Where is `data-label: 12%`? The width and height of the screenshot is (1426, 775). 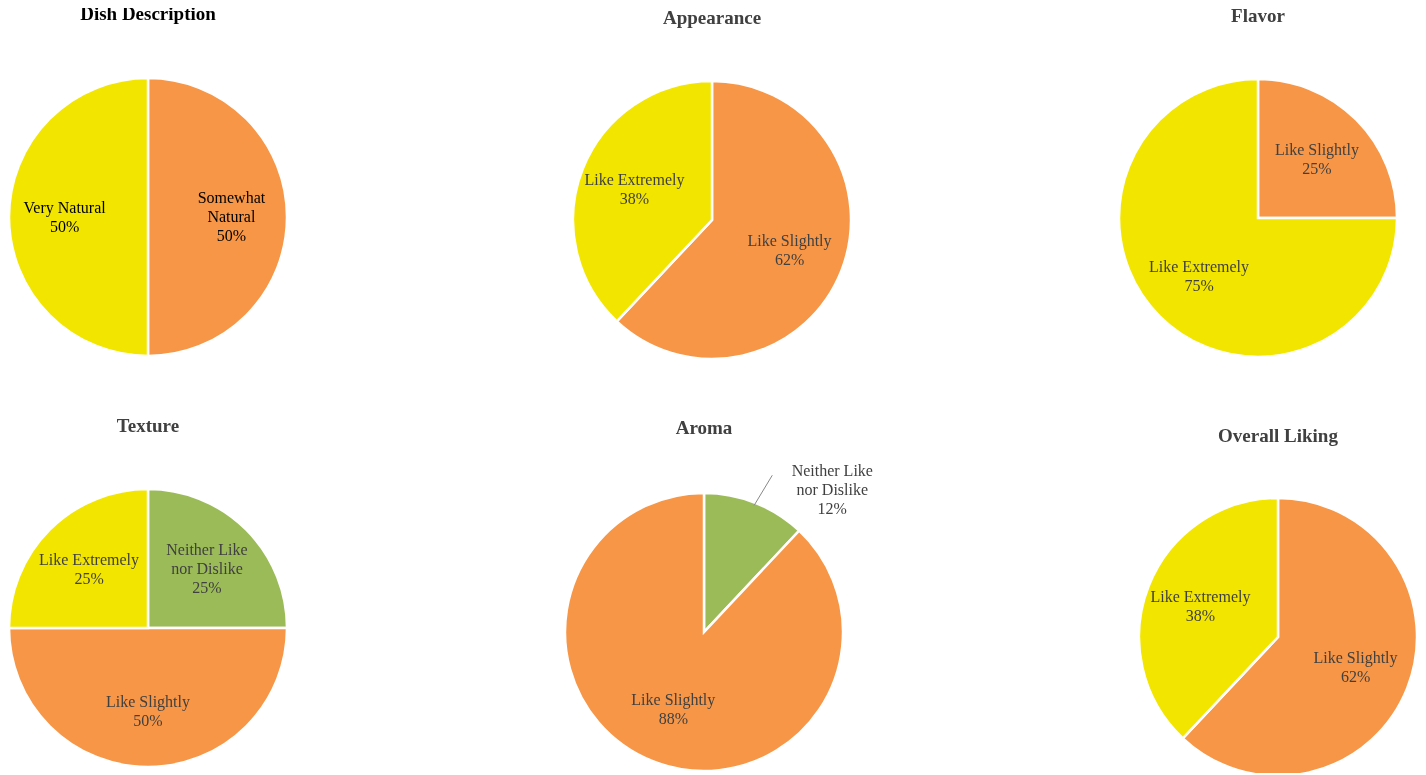 data-label: 12% is located at coordinates (832, 509).